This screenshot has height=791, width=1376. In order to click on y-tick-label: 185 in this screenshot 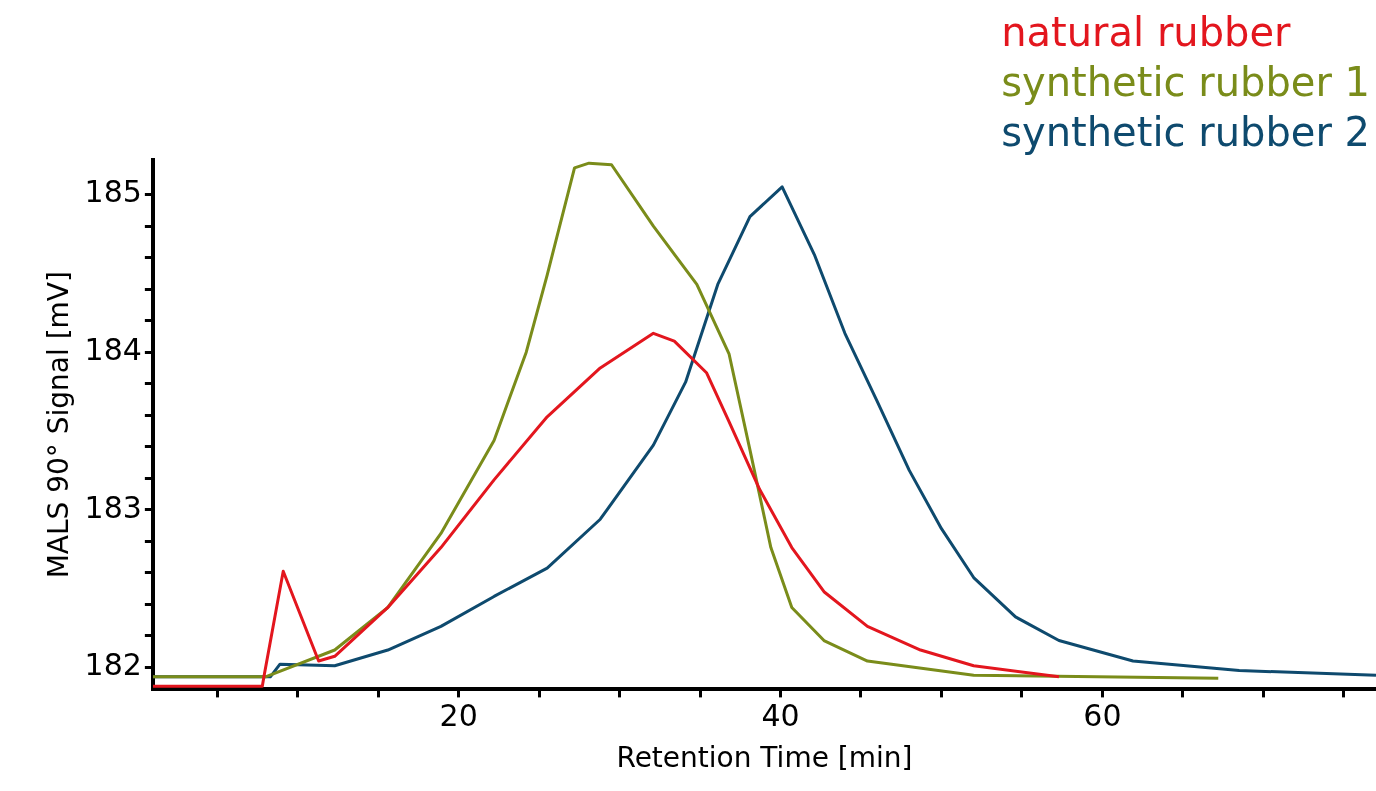, I will do `click(113, 192)`.